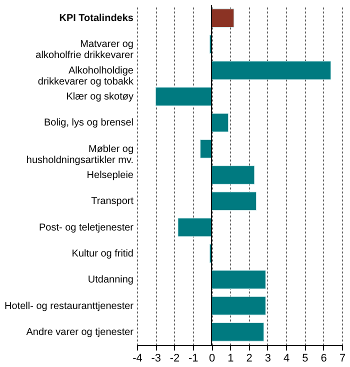  What do you see at coordinates (112, 202) in the screenshot?
I see `y-tick-label: Transport` at bounding box center [112, 202].